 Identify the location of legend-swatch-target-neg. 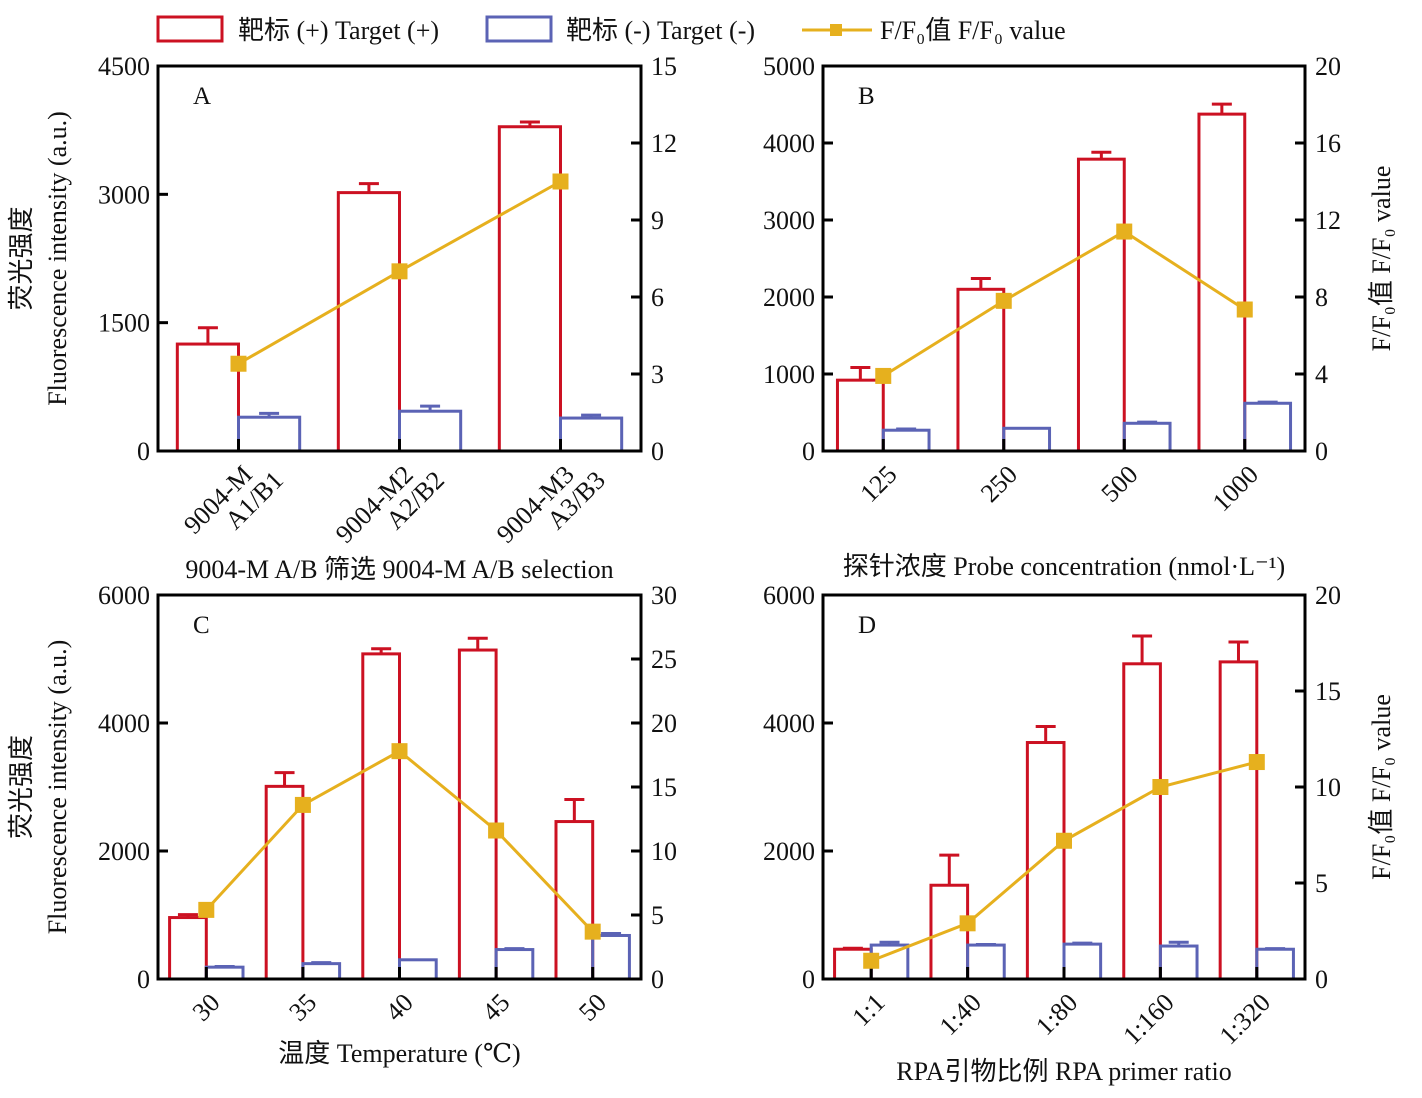
(519, 29).